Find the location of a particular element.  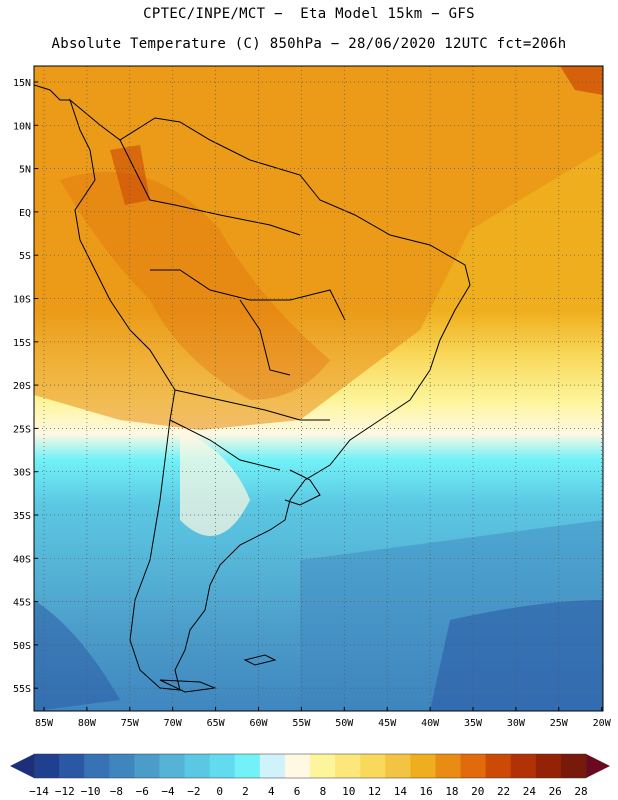

lon-label: 45W is located at coordinates (387, 723).